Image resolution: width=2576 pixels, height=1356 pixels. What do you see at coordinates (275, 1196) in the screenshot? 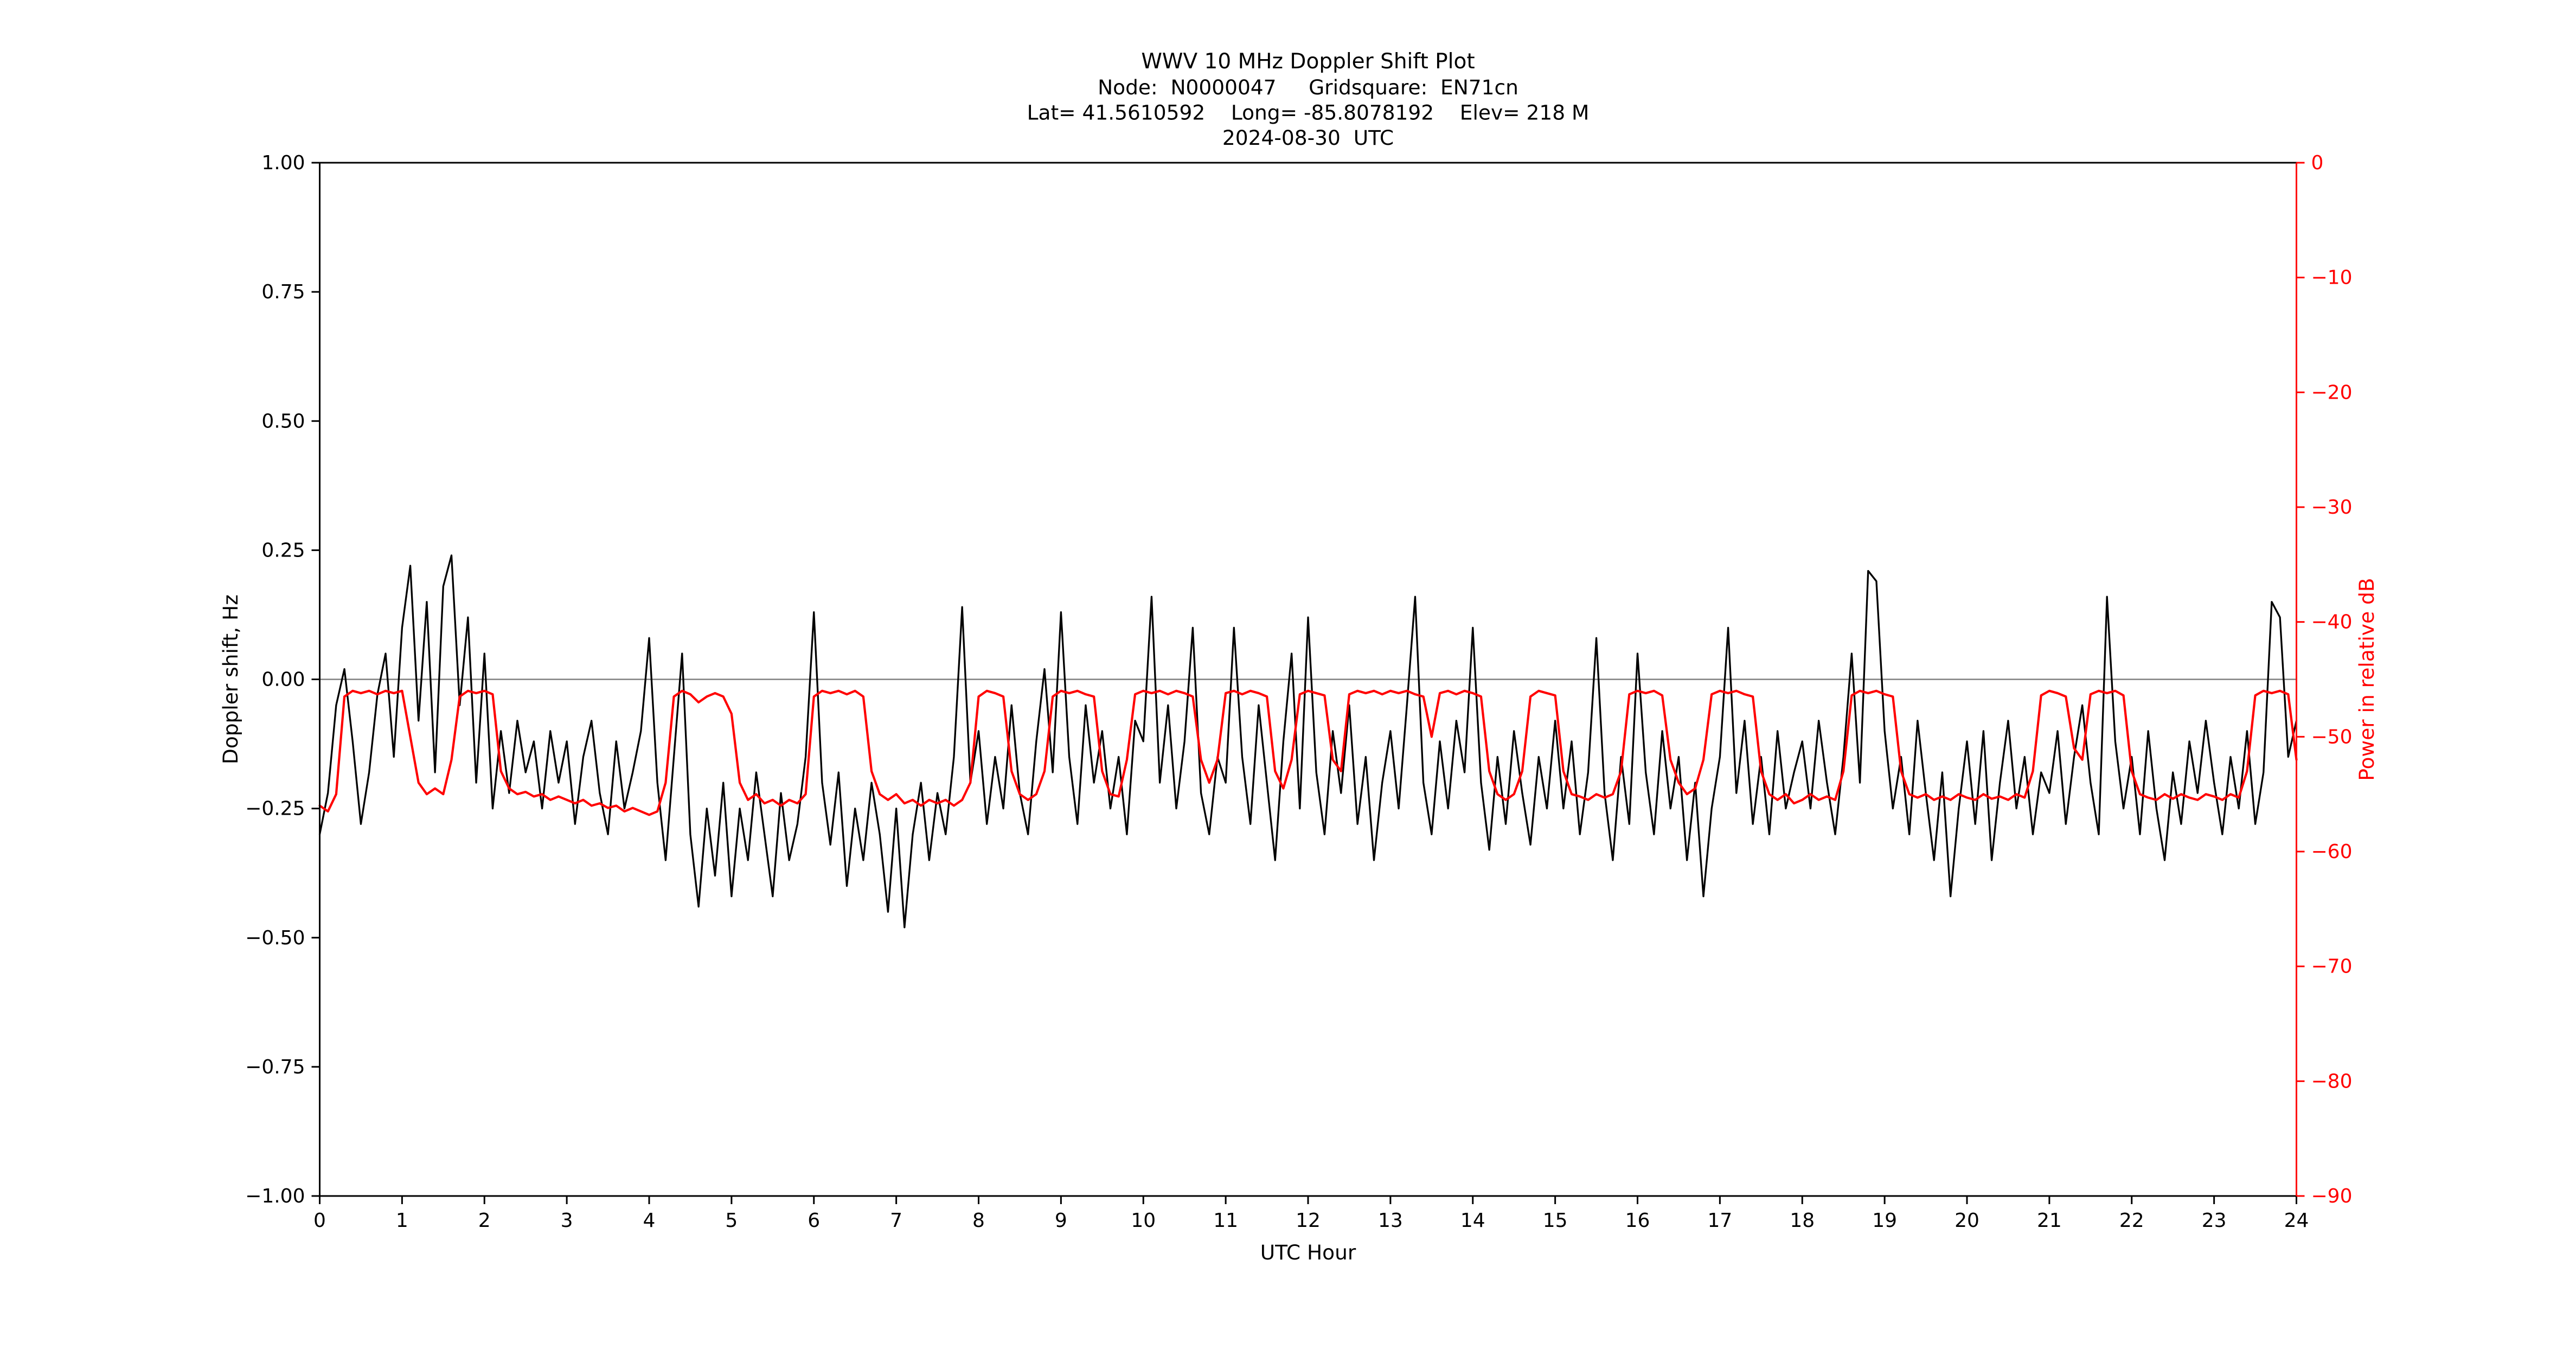
I see `y-left-tick-label: −1.00` at bounding box center [275, 1196].